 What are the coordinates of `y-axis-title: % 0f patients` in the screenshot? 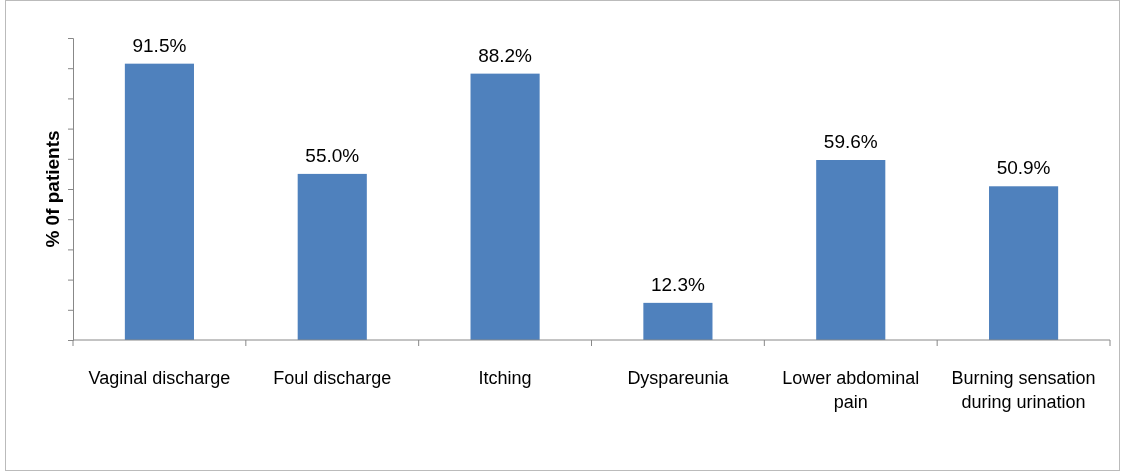 It's located at (52, 189).